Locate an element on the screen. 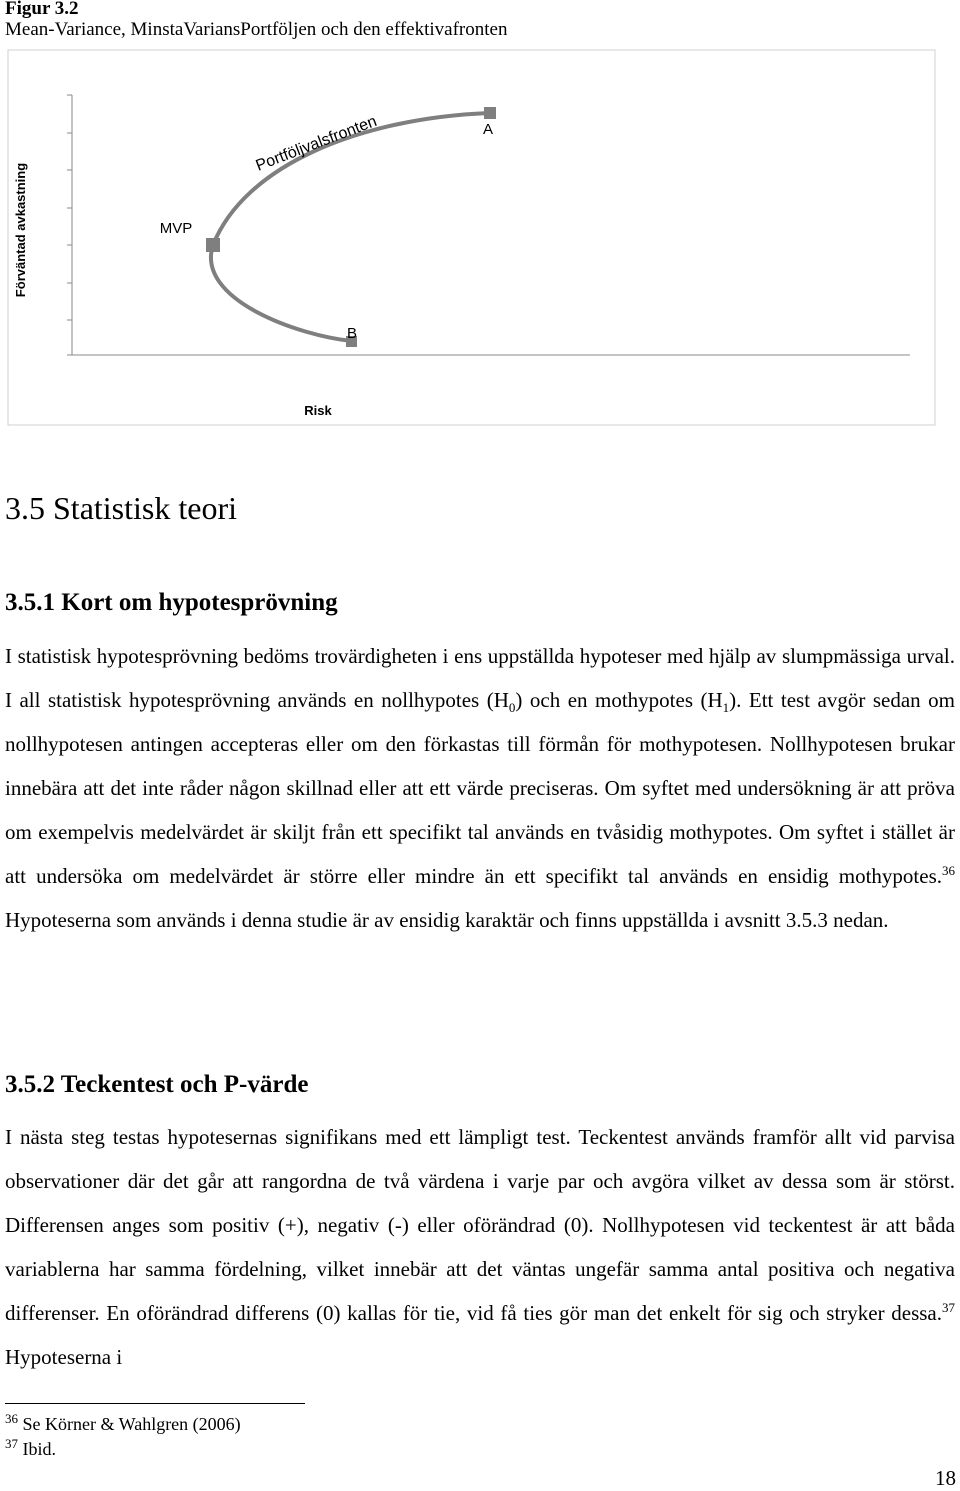  y-axis-ticks is located at coordinates (69, 225).